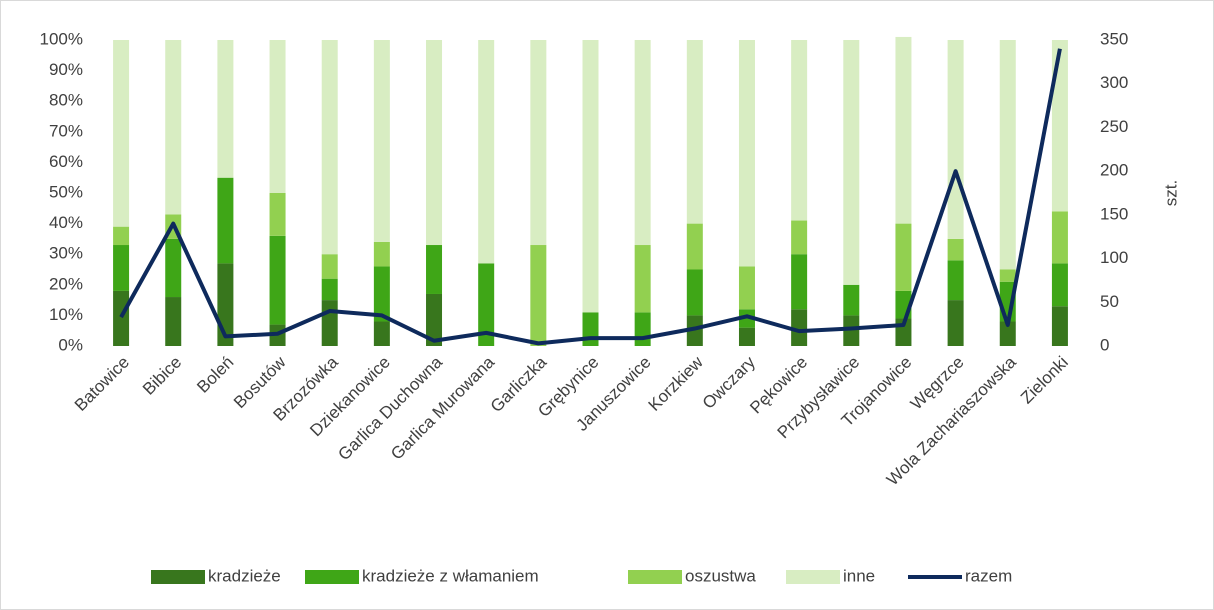 The height and width of the screenshot is (610, 1214). What do you see at coordinates (1114, 126) in the screenshot?
I see `y2-tick-label: 250` at bounding box center [1114, 126].